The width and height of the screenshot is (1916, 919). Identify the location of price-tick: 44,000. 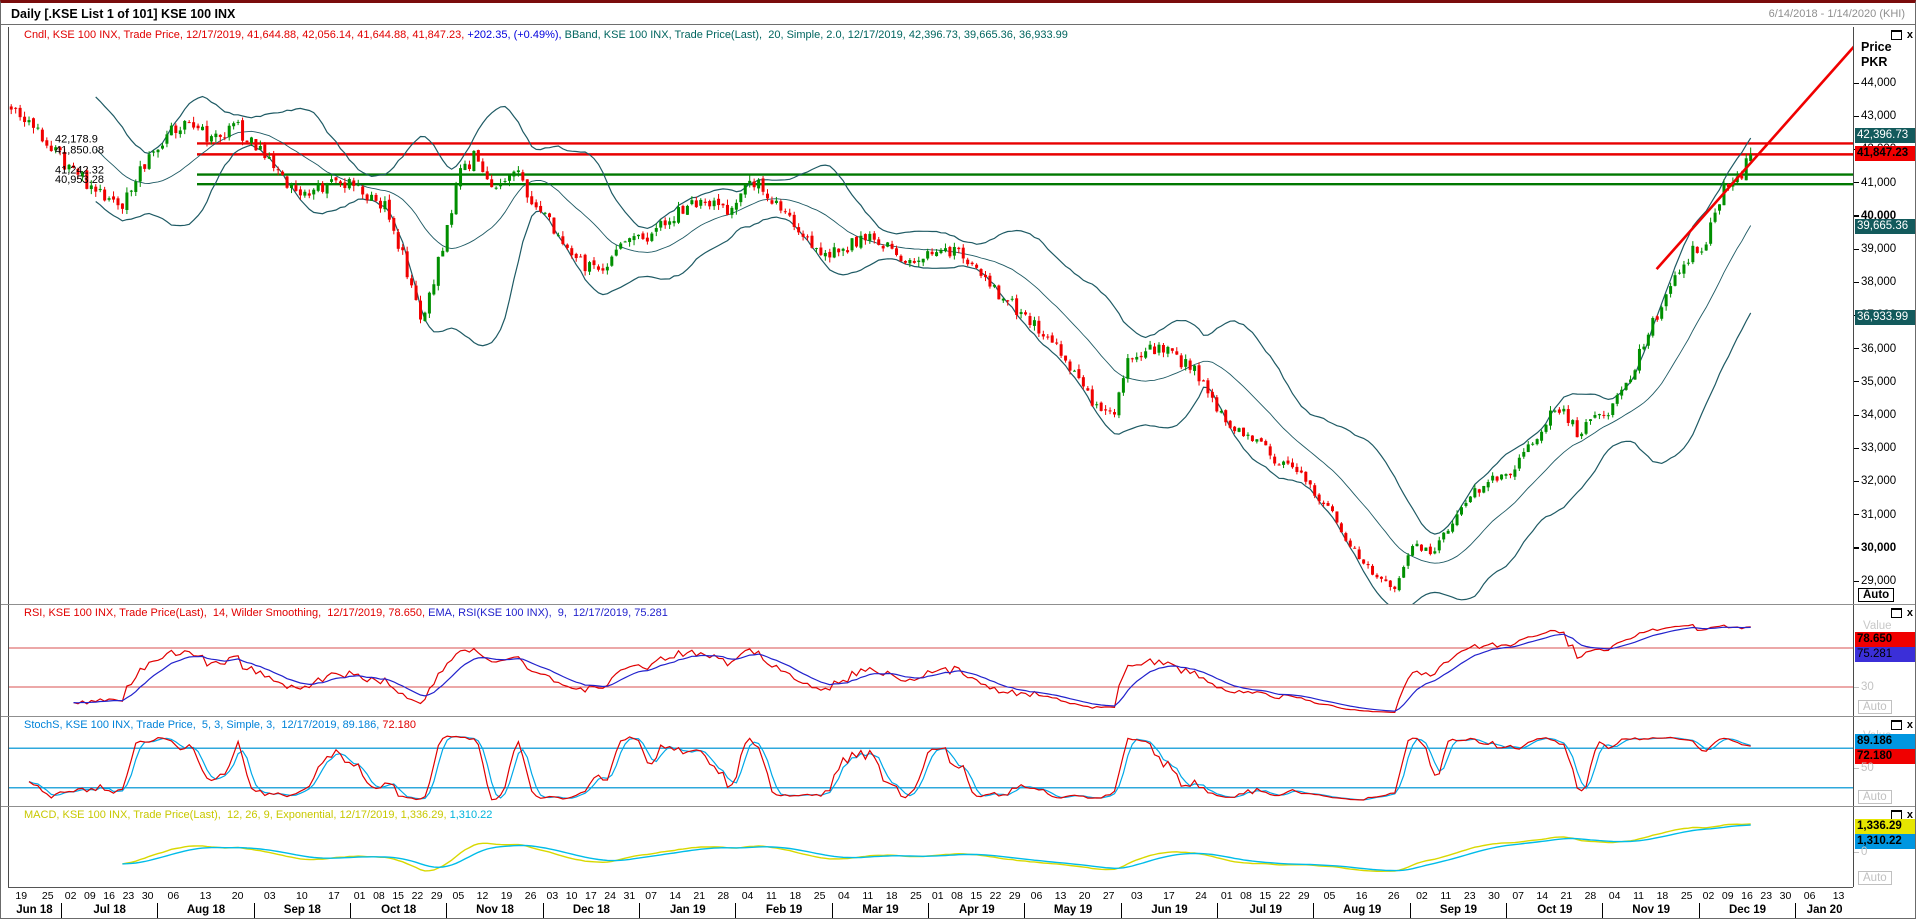
(1875, 83).